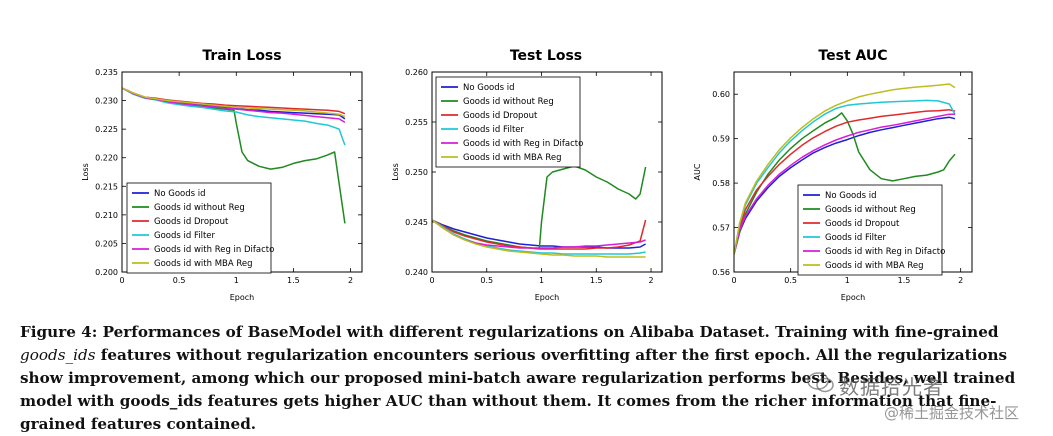 This screenshot has height=436, width=1053. I want to click on y-tick-label: 0.245, so click(416, 222).